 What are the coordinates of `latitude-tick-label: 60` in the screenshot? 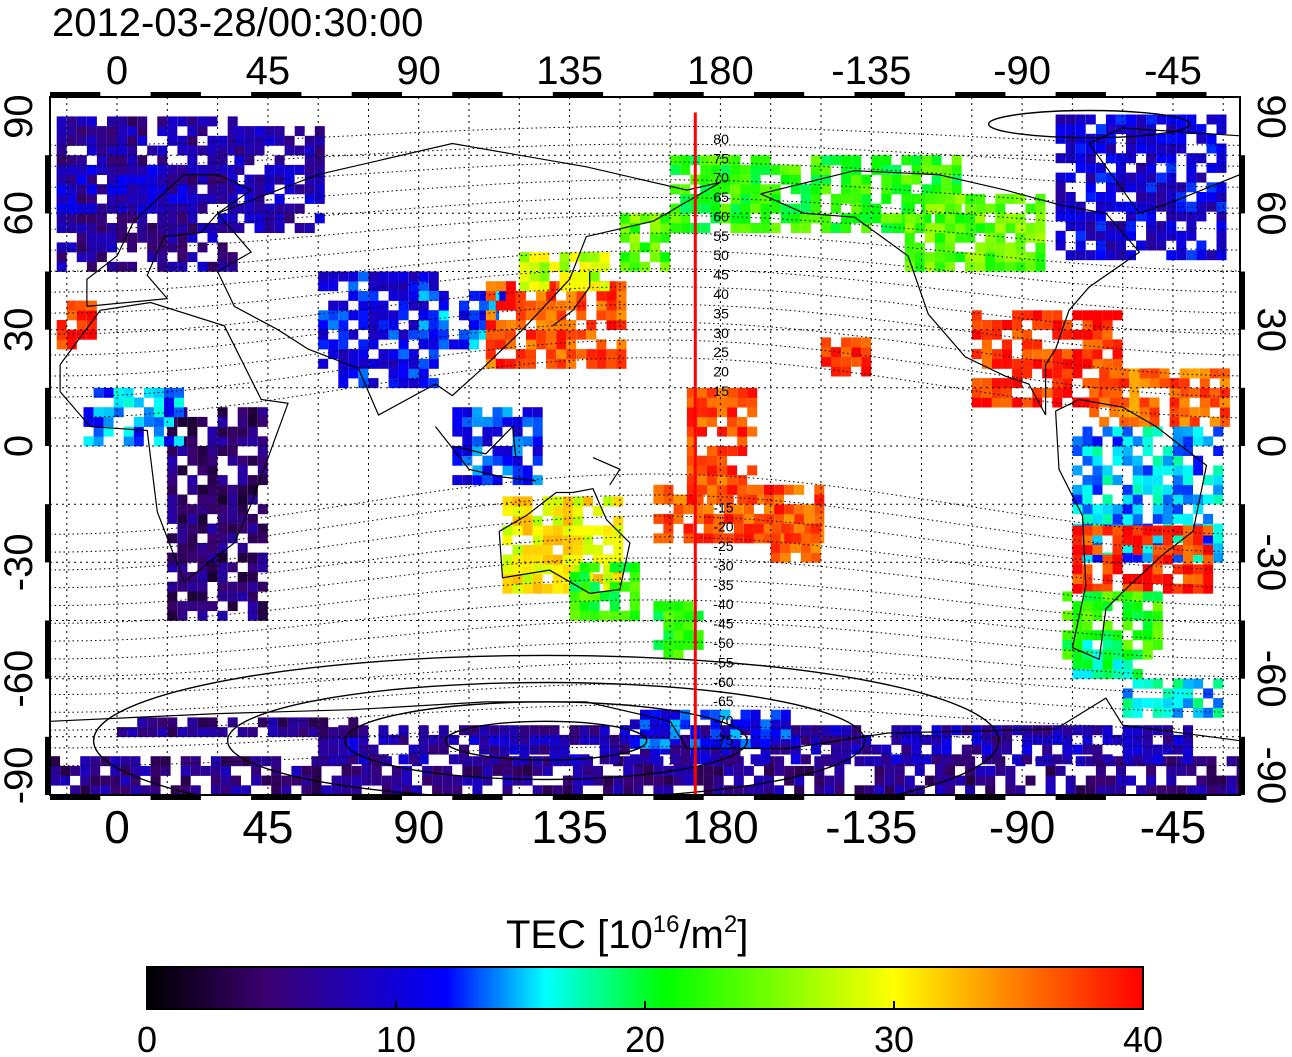 It's located at (1270, 213).